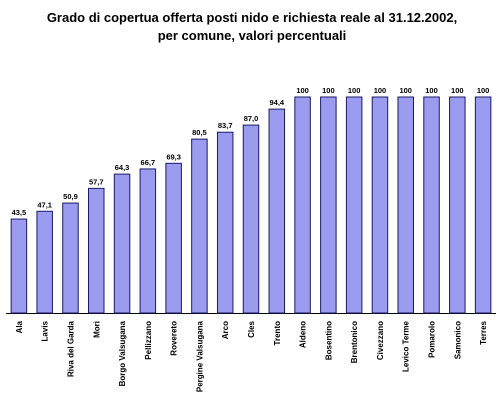 This screenshot has width=500, height=408. What do you see at coordinates (19, 212) in the screenshot?
I see `value-label-0: 43,5` at bounding box center [19, 212].